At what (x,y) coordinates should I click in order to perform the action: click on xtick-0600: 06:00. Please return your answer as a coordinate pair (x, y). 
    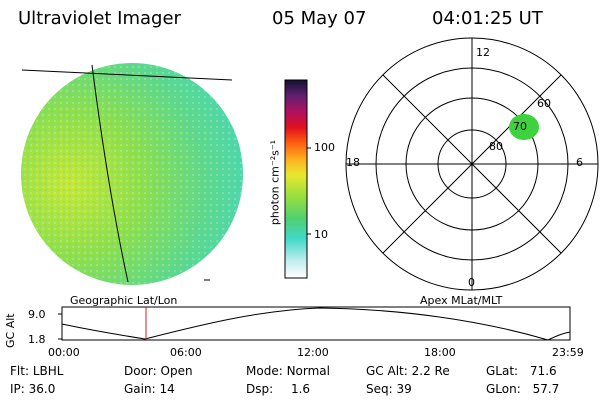
    Looking at the image, I should click on (186, 352).